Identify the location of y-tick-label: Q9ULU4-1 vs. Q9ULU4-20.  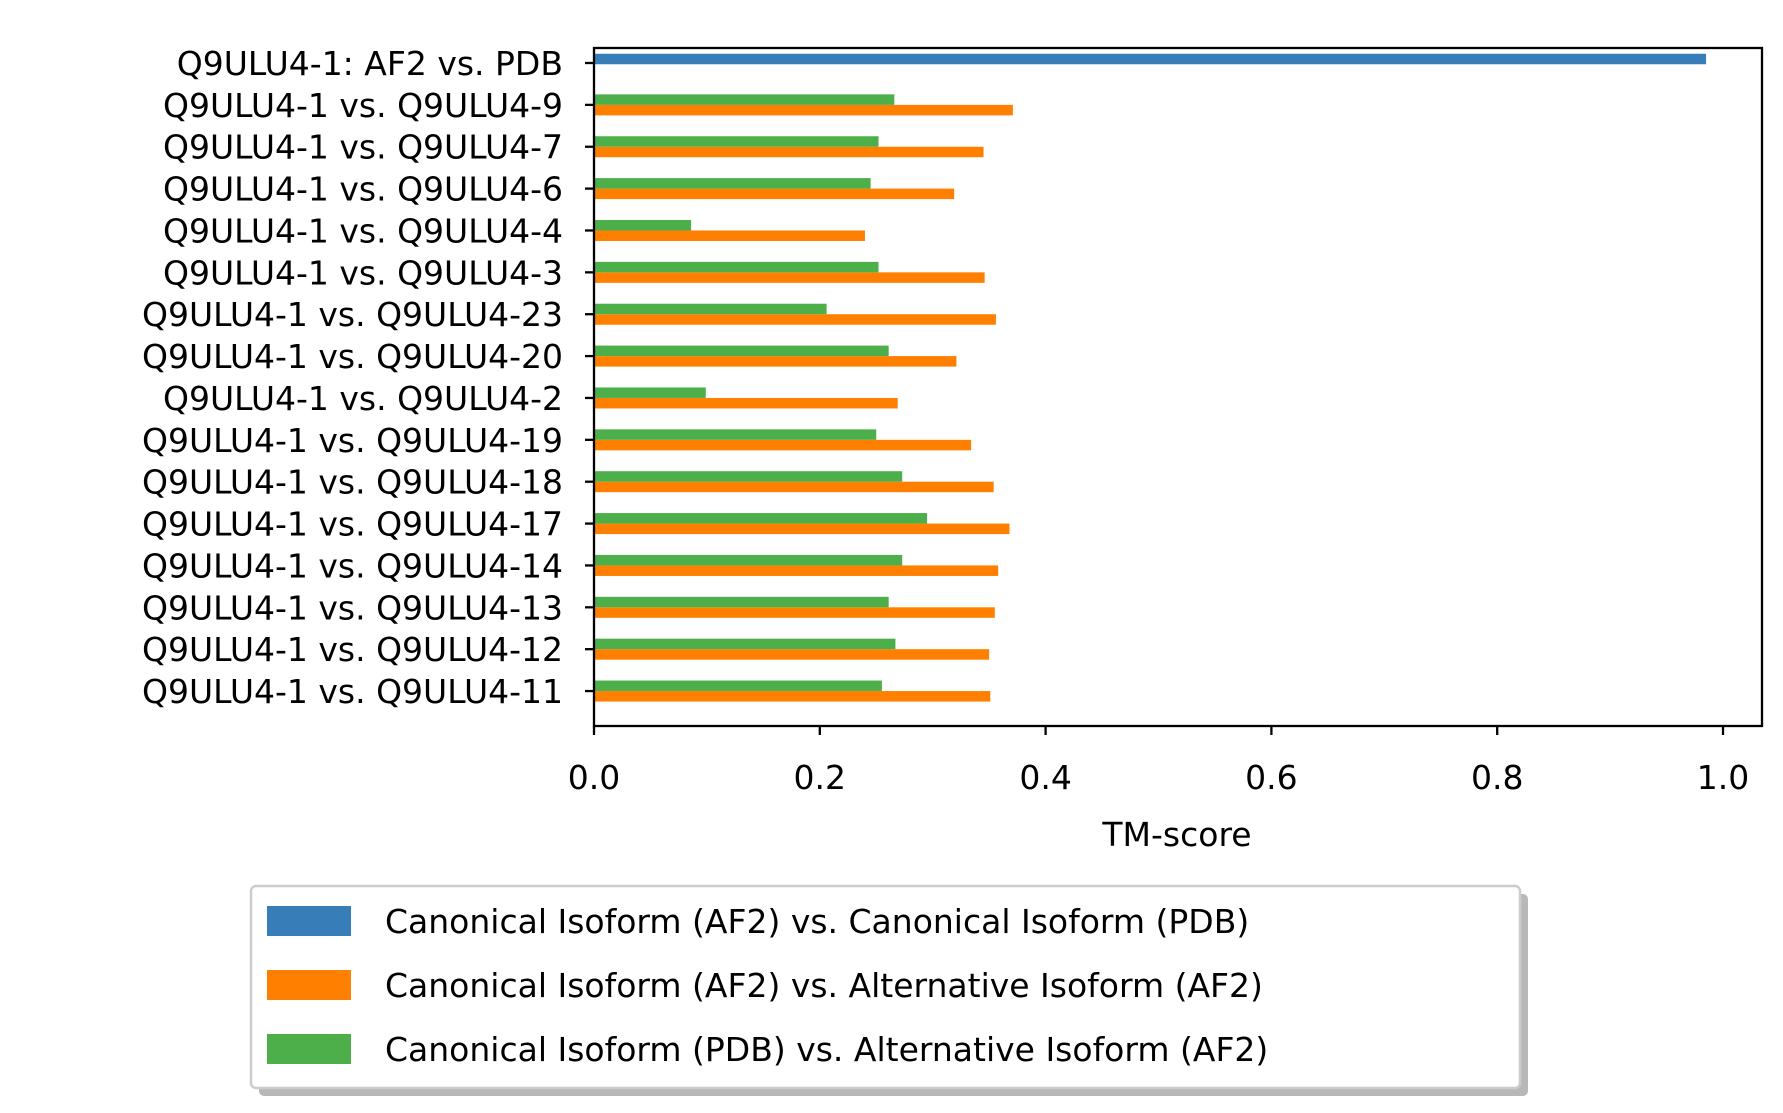
(352, 356).